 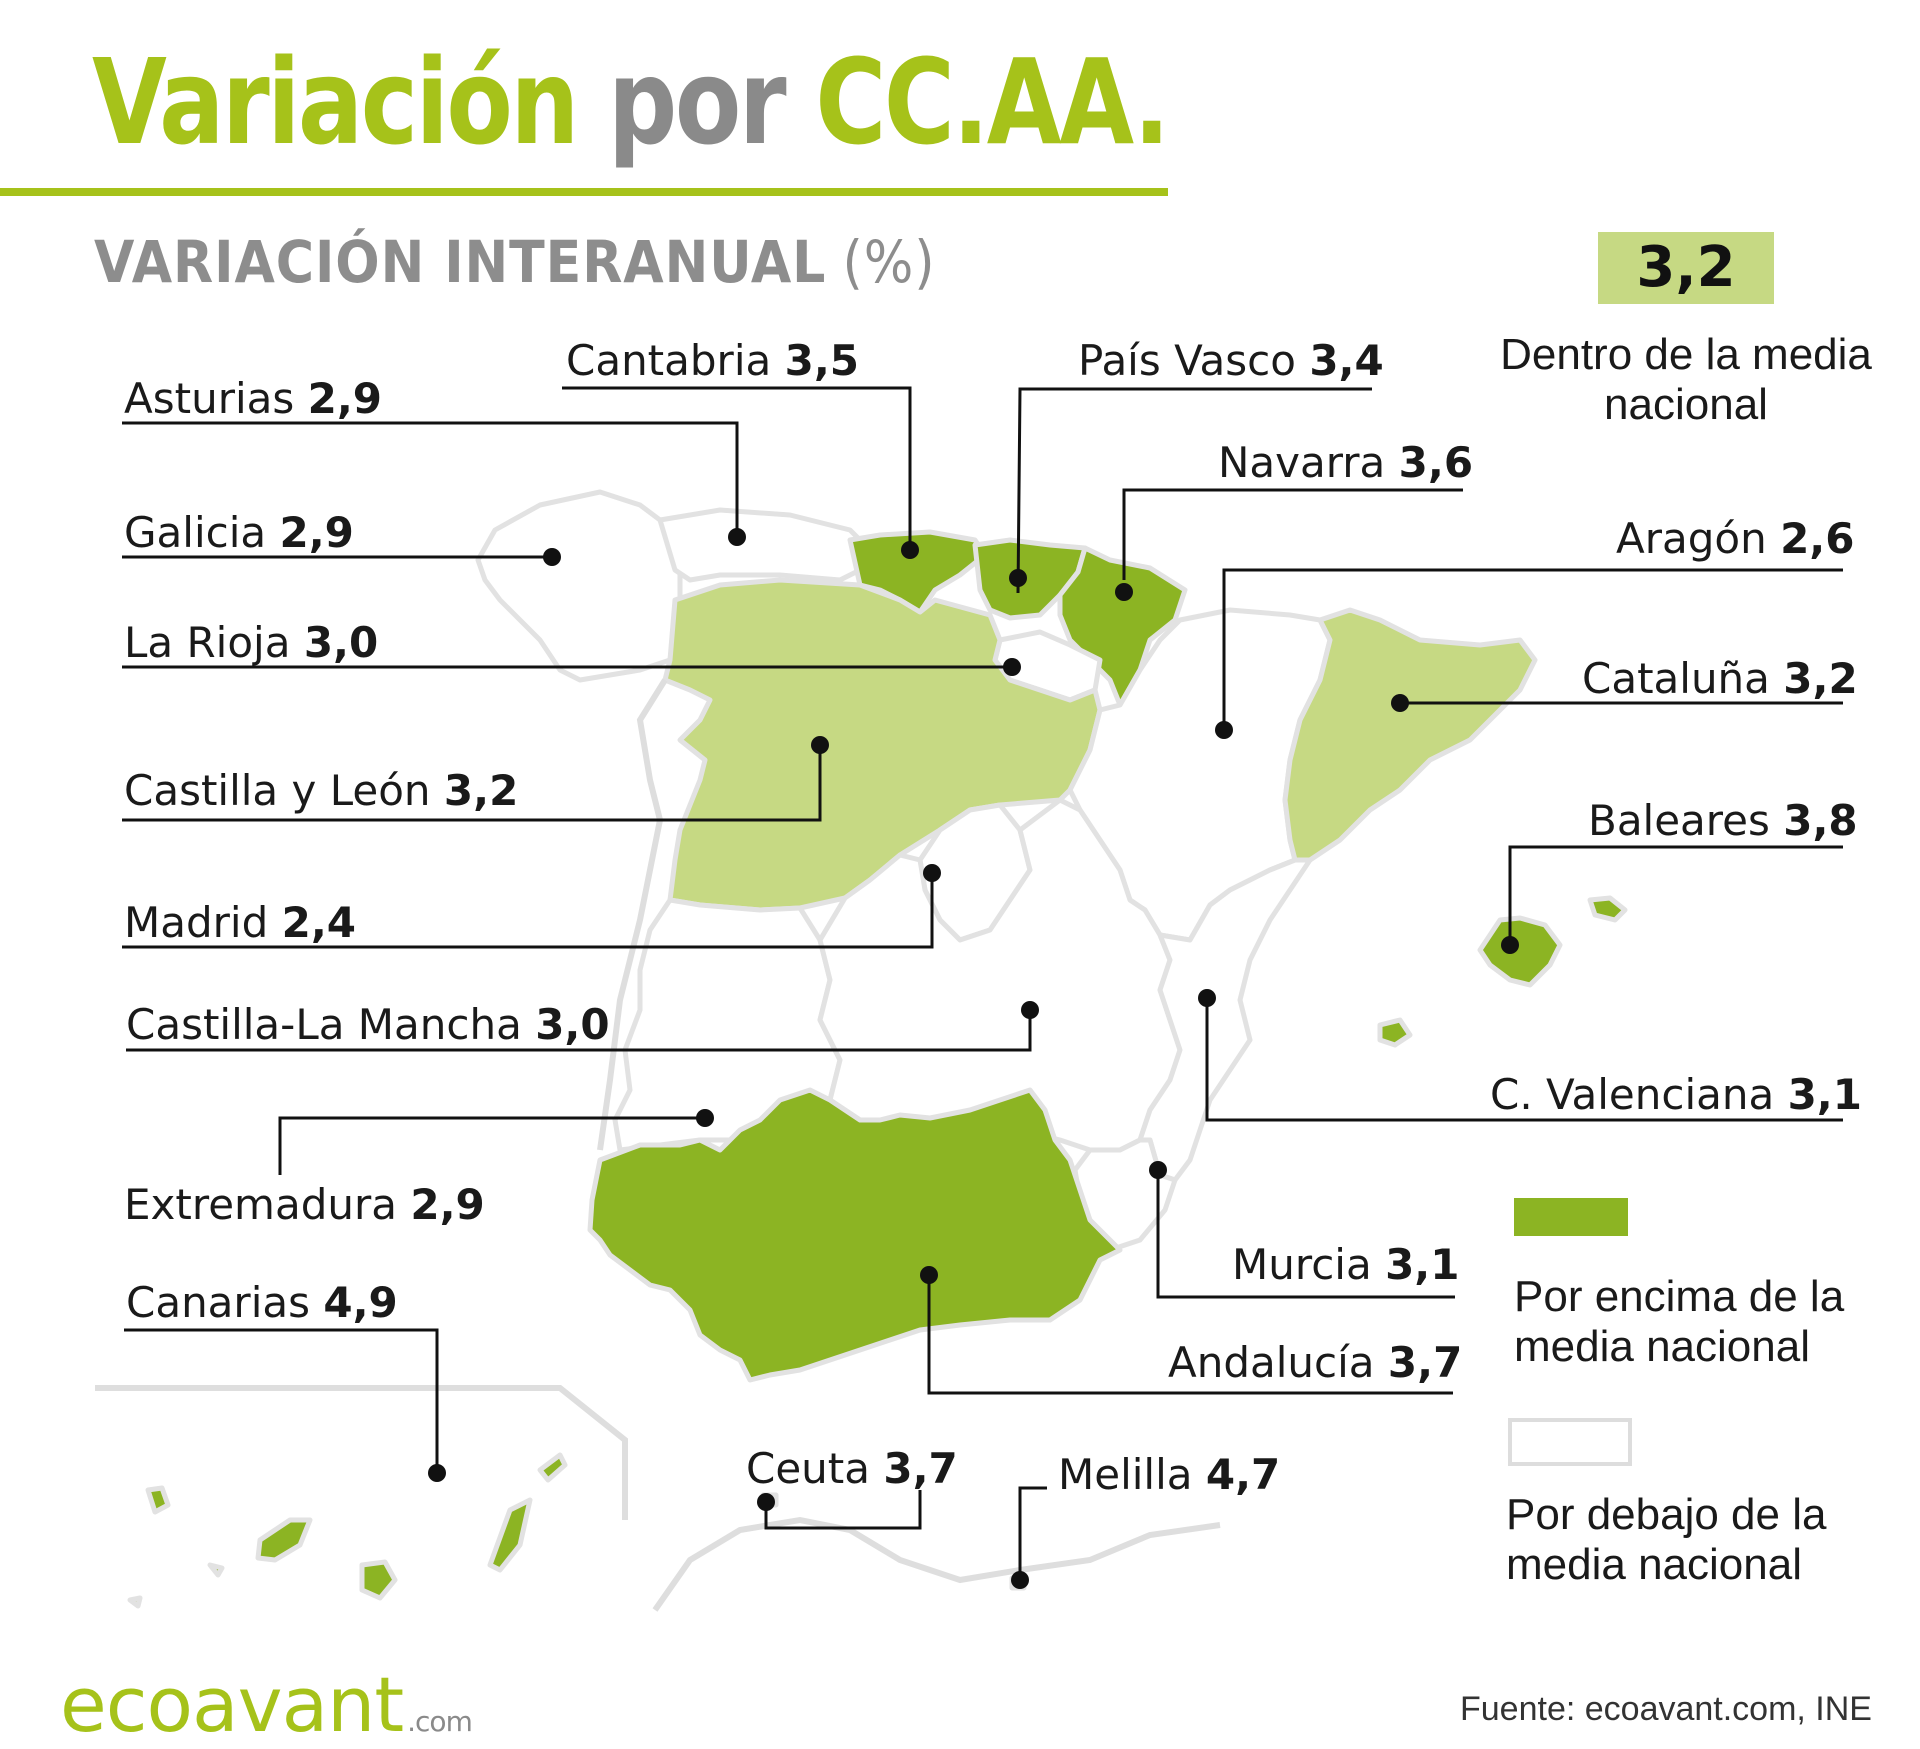 I want to click on label-castilla-mancha: Castilla-La Mancha 3,0, so click(x=368, y=1024).